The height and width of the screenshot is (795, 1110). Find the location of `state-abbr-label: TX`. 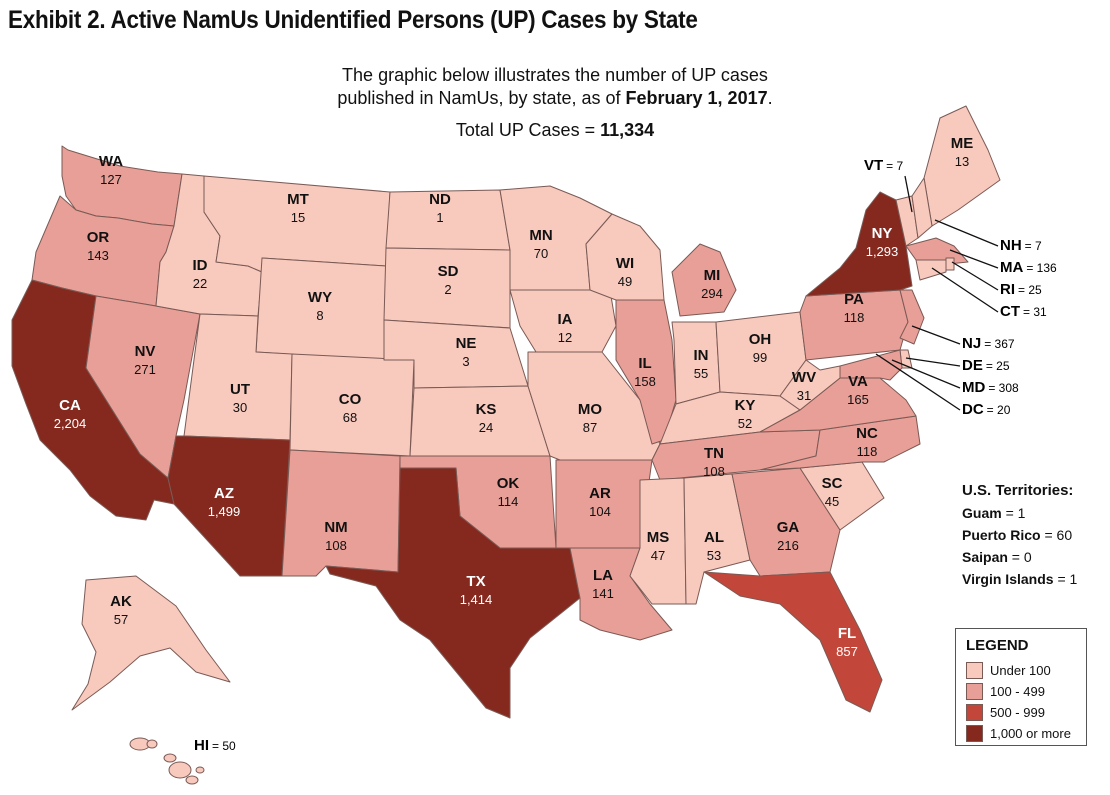

state-abbr-label: TX is located at coordinates (475, 581).